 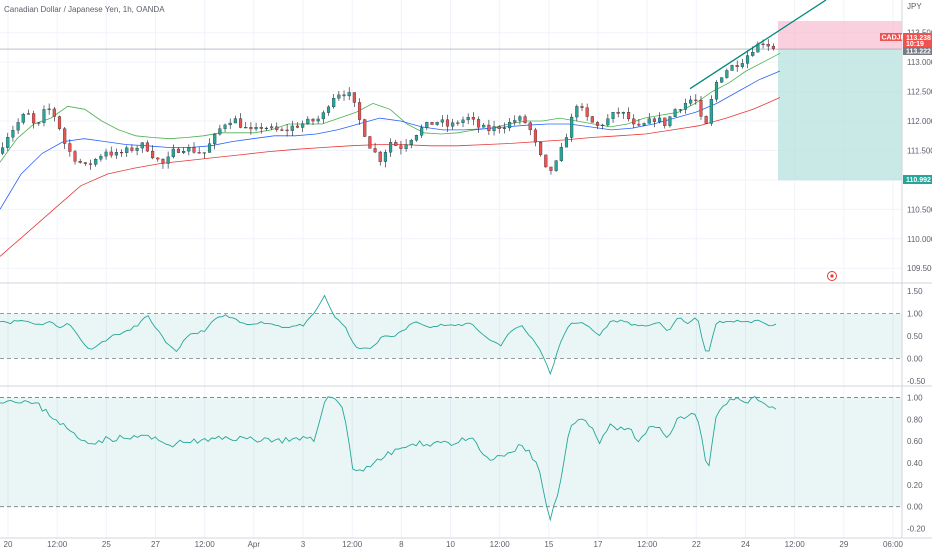 I want to click on oscillator-band, so click(x=451, y=336).